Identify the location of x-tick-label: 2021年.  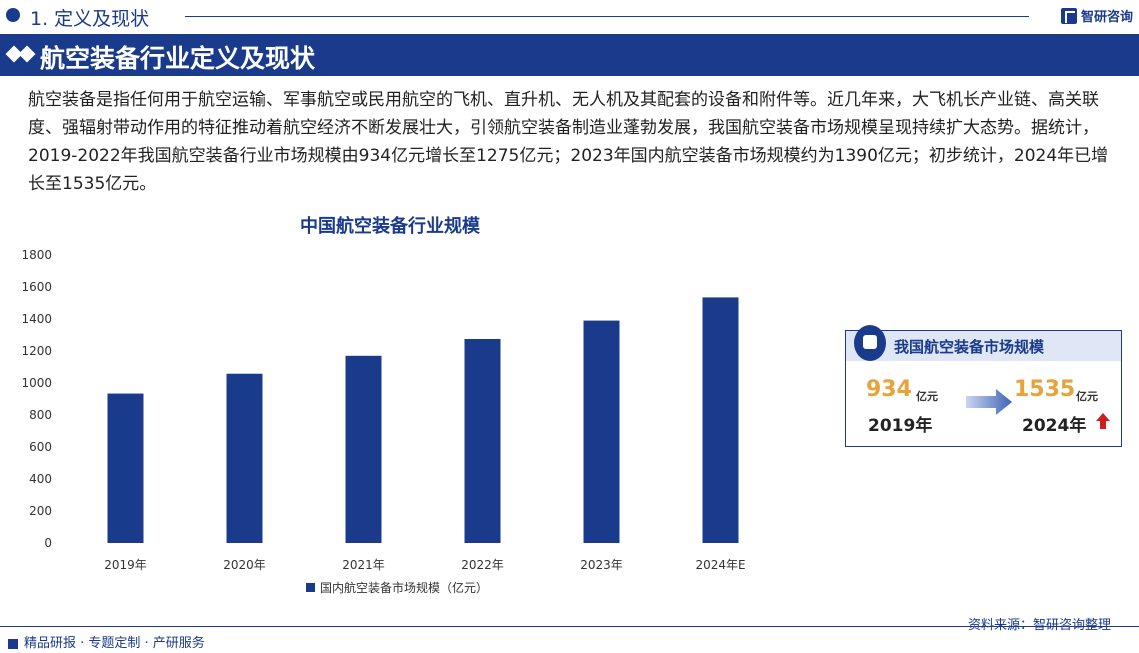
(363, 565).